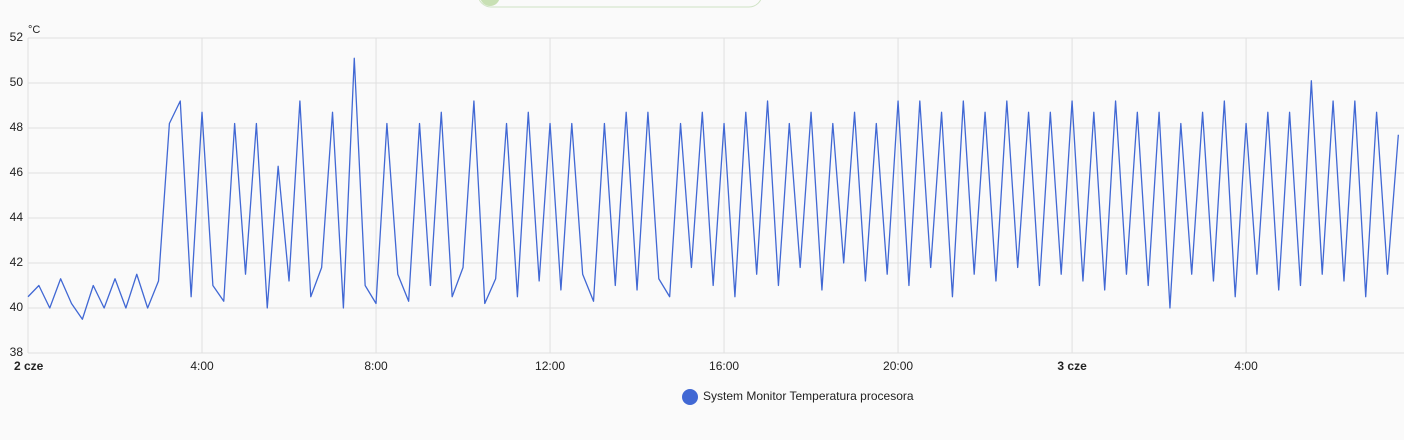  What do you see at coordinates (490, 3) in the screenshot?
I see `top-pill-icon` at bounding box center [490, 3].